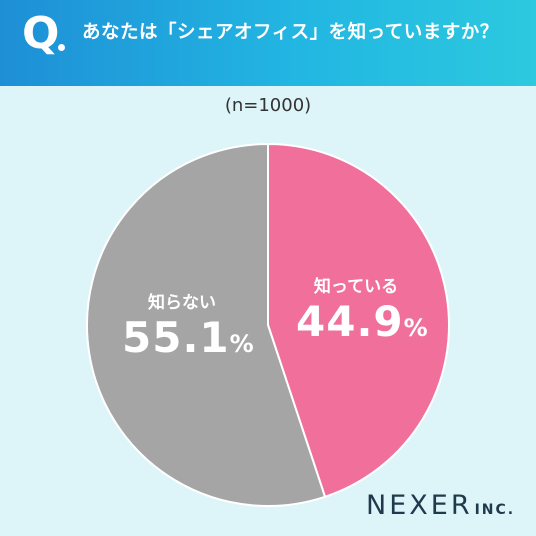 The image size is (536, 536). I want to click on slice-label-know: 知っている 44.9%, so click(362, 309).